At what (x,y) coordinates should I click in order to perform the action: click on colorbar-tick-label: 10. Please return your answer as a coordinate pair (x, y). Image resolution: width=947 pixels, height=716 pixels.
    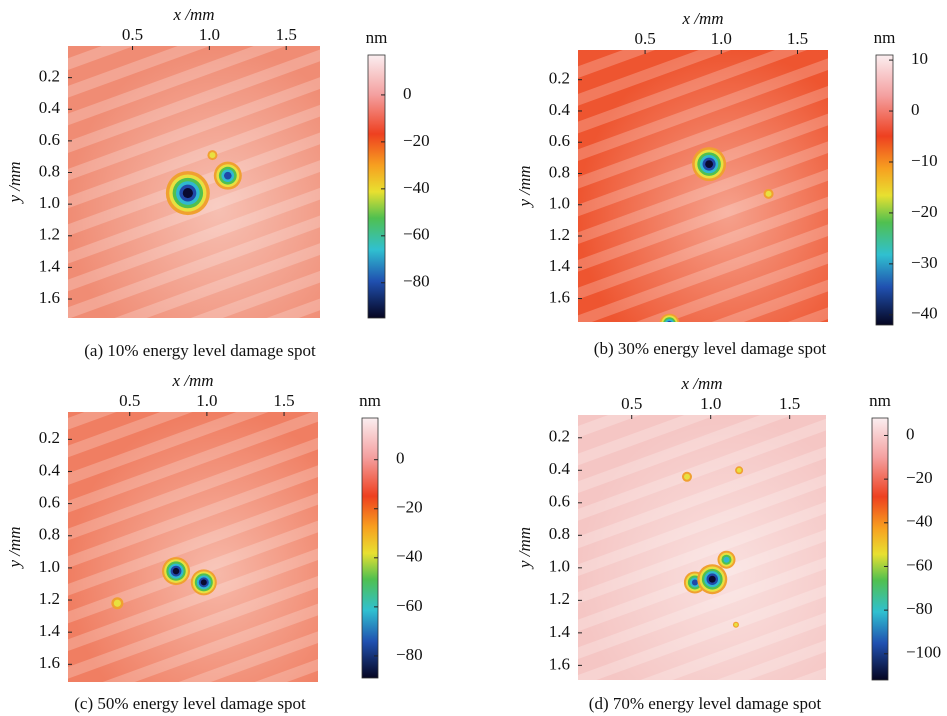
    Looking at the image, I should click on (919, 58).